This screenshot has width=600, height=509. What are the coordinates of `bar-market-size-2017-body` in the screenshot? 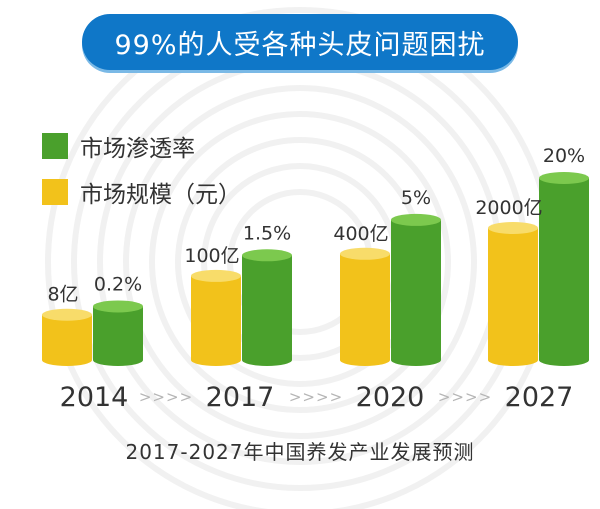 It's located at (216, 317).